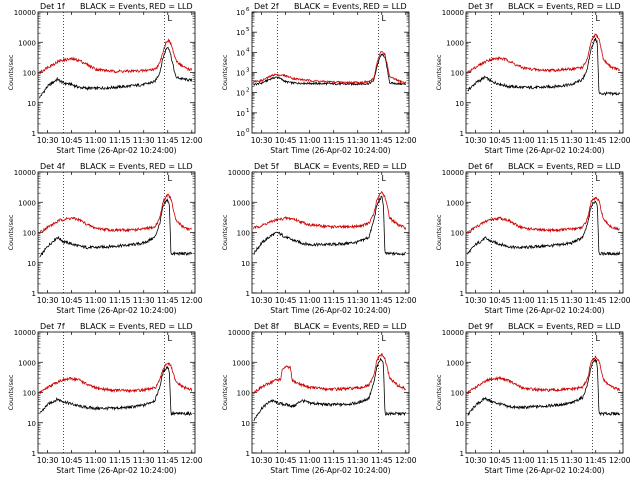 The image size is (640, 480). I want to click on y-tick-exponent: 1, so click(248, 111).